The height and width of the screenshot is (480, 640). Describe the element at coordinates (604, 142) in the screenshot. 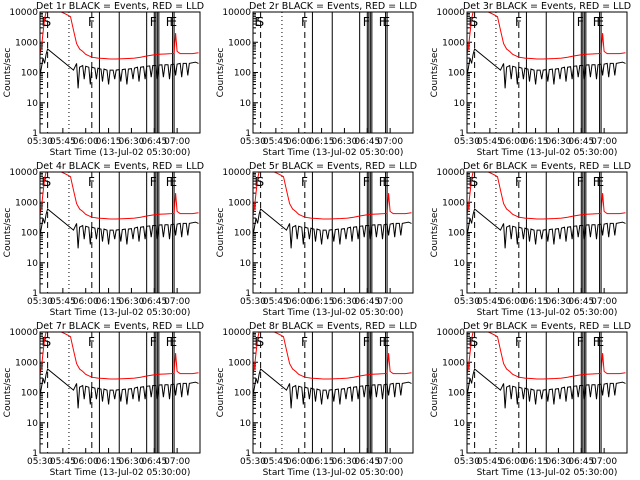

I see `x-tick-label: 07:00` at that location.